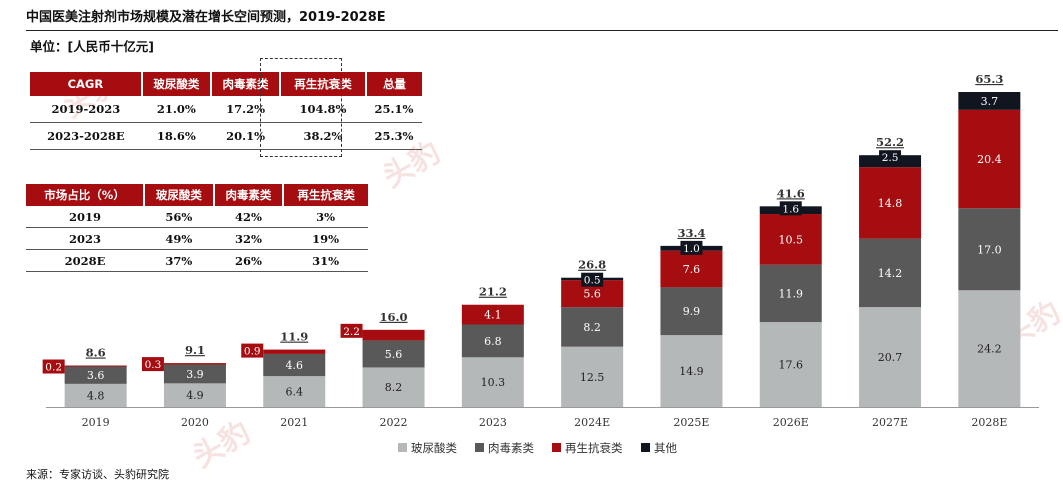  What do you see at coordinates (394, 422) in the screenshot?
I see `x-tick-label: 2022` at bounding box center [394, 422].